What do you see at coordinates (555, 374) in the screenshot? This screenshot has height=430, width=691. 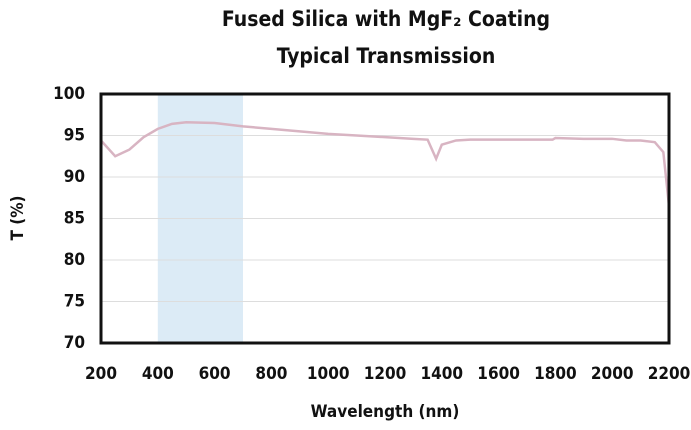 I see `x-tick-label: 1800` at bounding box center [555, 374].